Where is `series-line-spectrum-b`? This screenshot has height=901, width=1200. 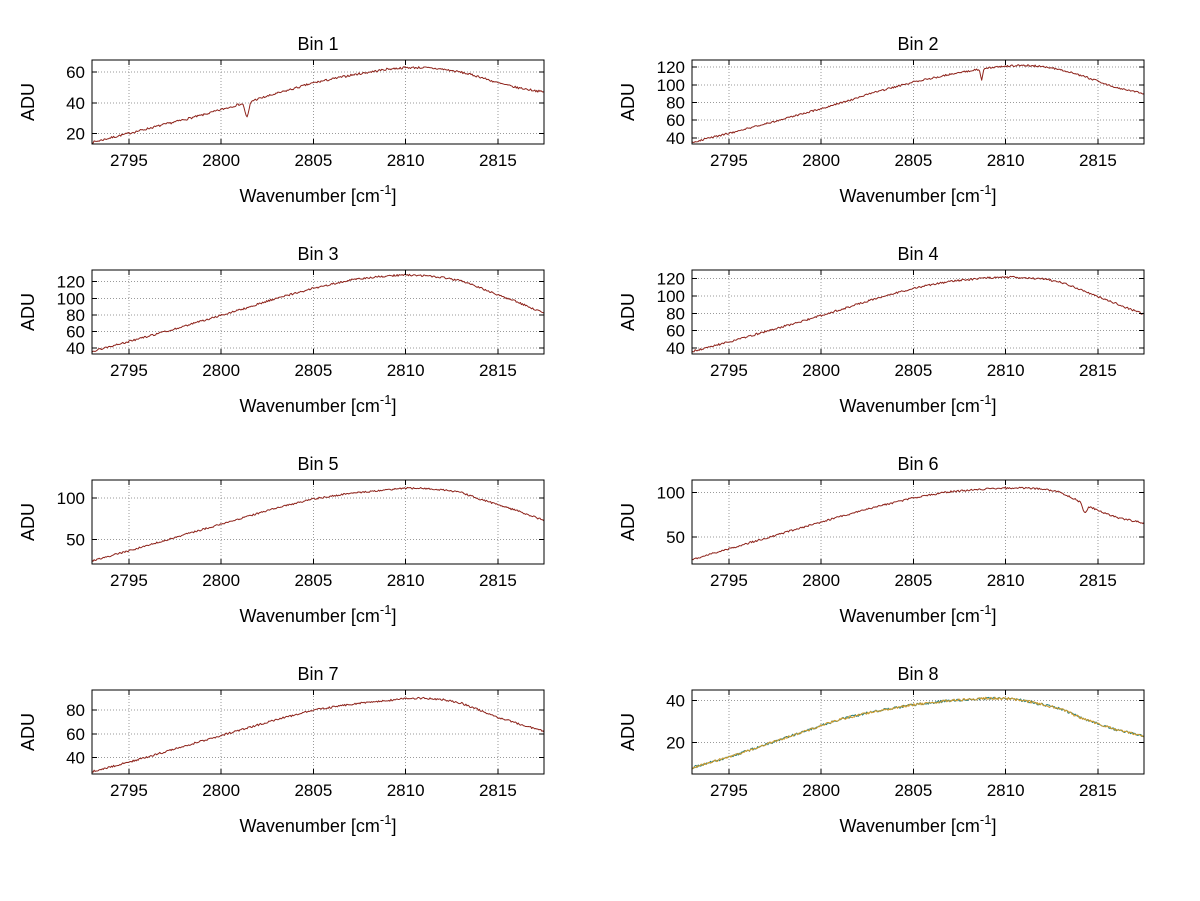 series-line-spectrum-b is located at coordinates (918, 733).